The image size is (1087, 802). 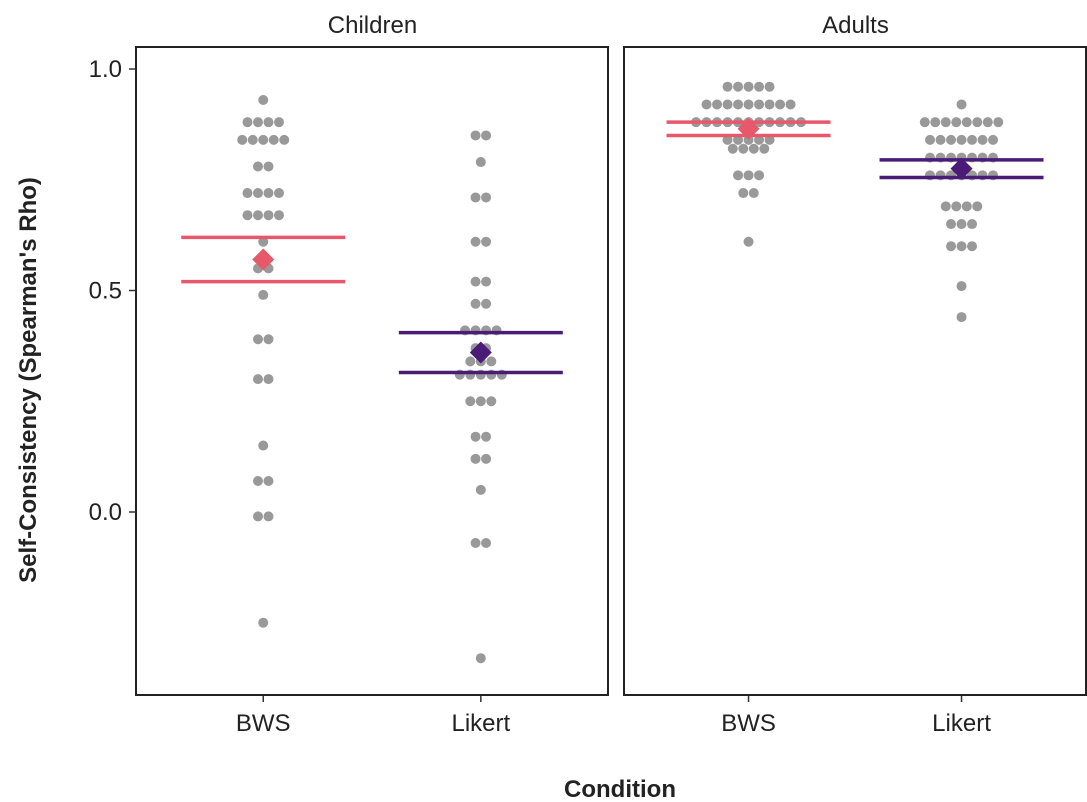 I want to click on panel-title: Adults, so click(x=855, y=25).